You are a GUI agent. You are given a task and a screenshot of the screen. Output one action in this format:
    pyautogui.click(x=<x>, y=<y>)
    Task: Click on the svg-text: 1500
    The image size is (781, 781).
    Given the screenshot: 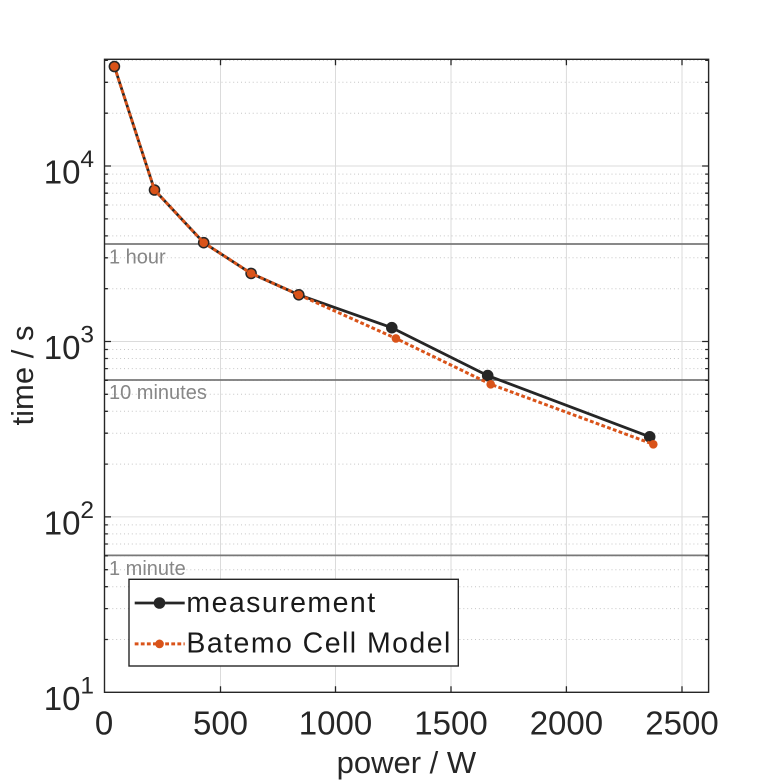 What is the action you would take?
    pyautogui.click(x=450, y=723)
    